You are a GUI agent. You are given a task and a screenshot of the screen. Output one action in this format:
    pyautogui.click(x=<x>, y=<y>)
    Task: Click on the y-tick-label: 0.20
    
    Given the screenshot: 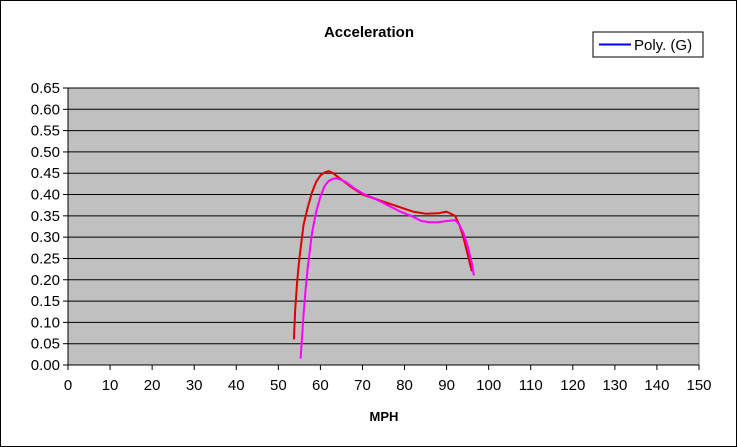 What is the action you would take?
    pyautogui.click(x=45, y=280)
    